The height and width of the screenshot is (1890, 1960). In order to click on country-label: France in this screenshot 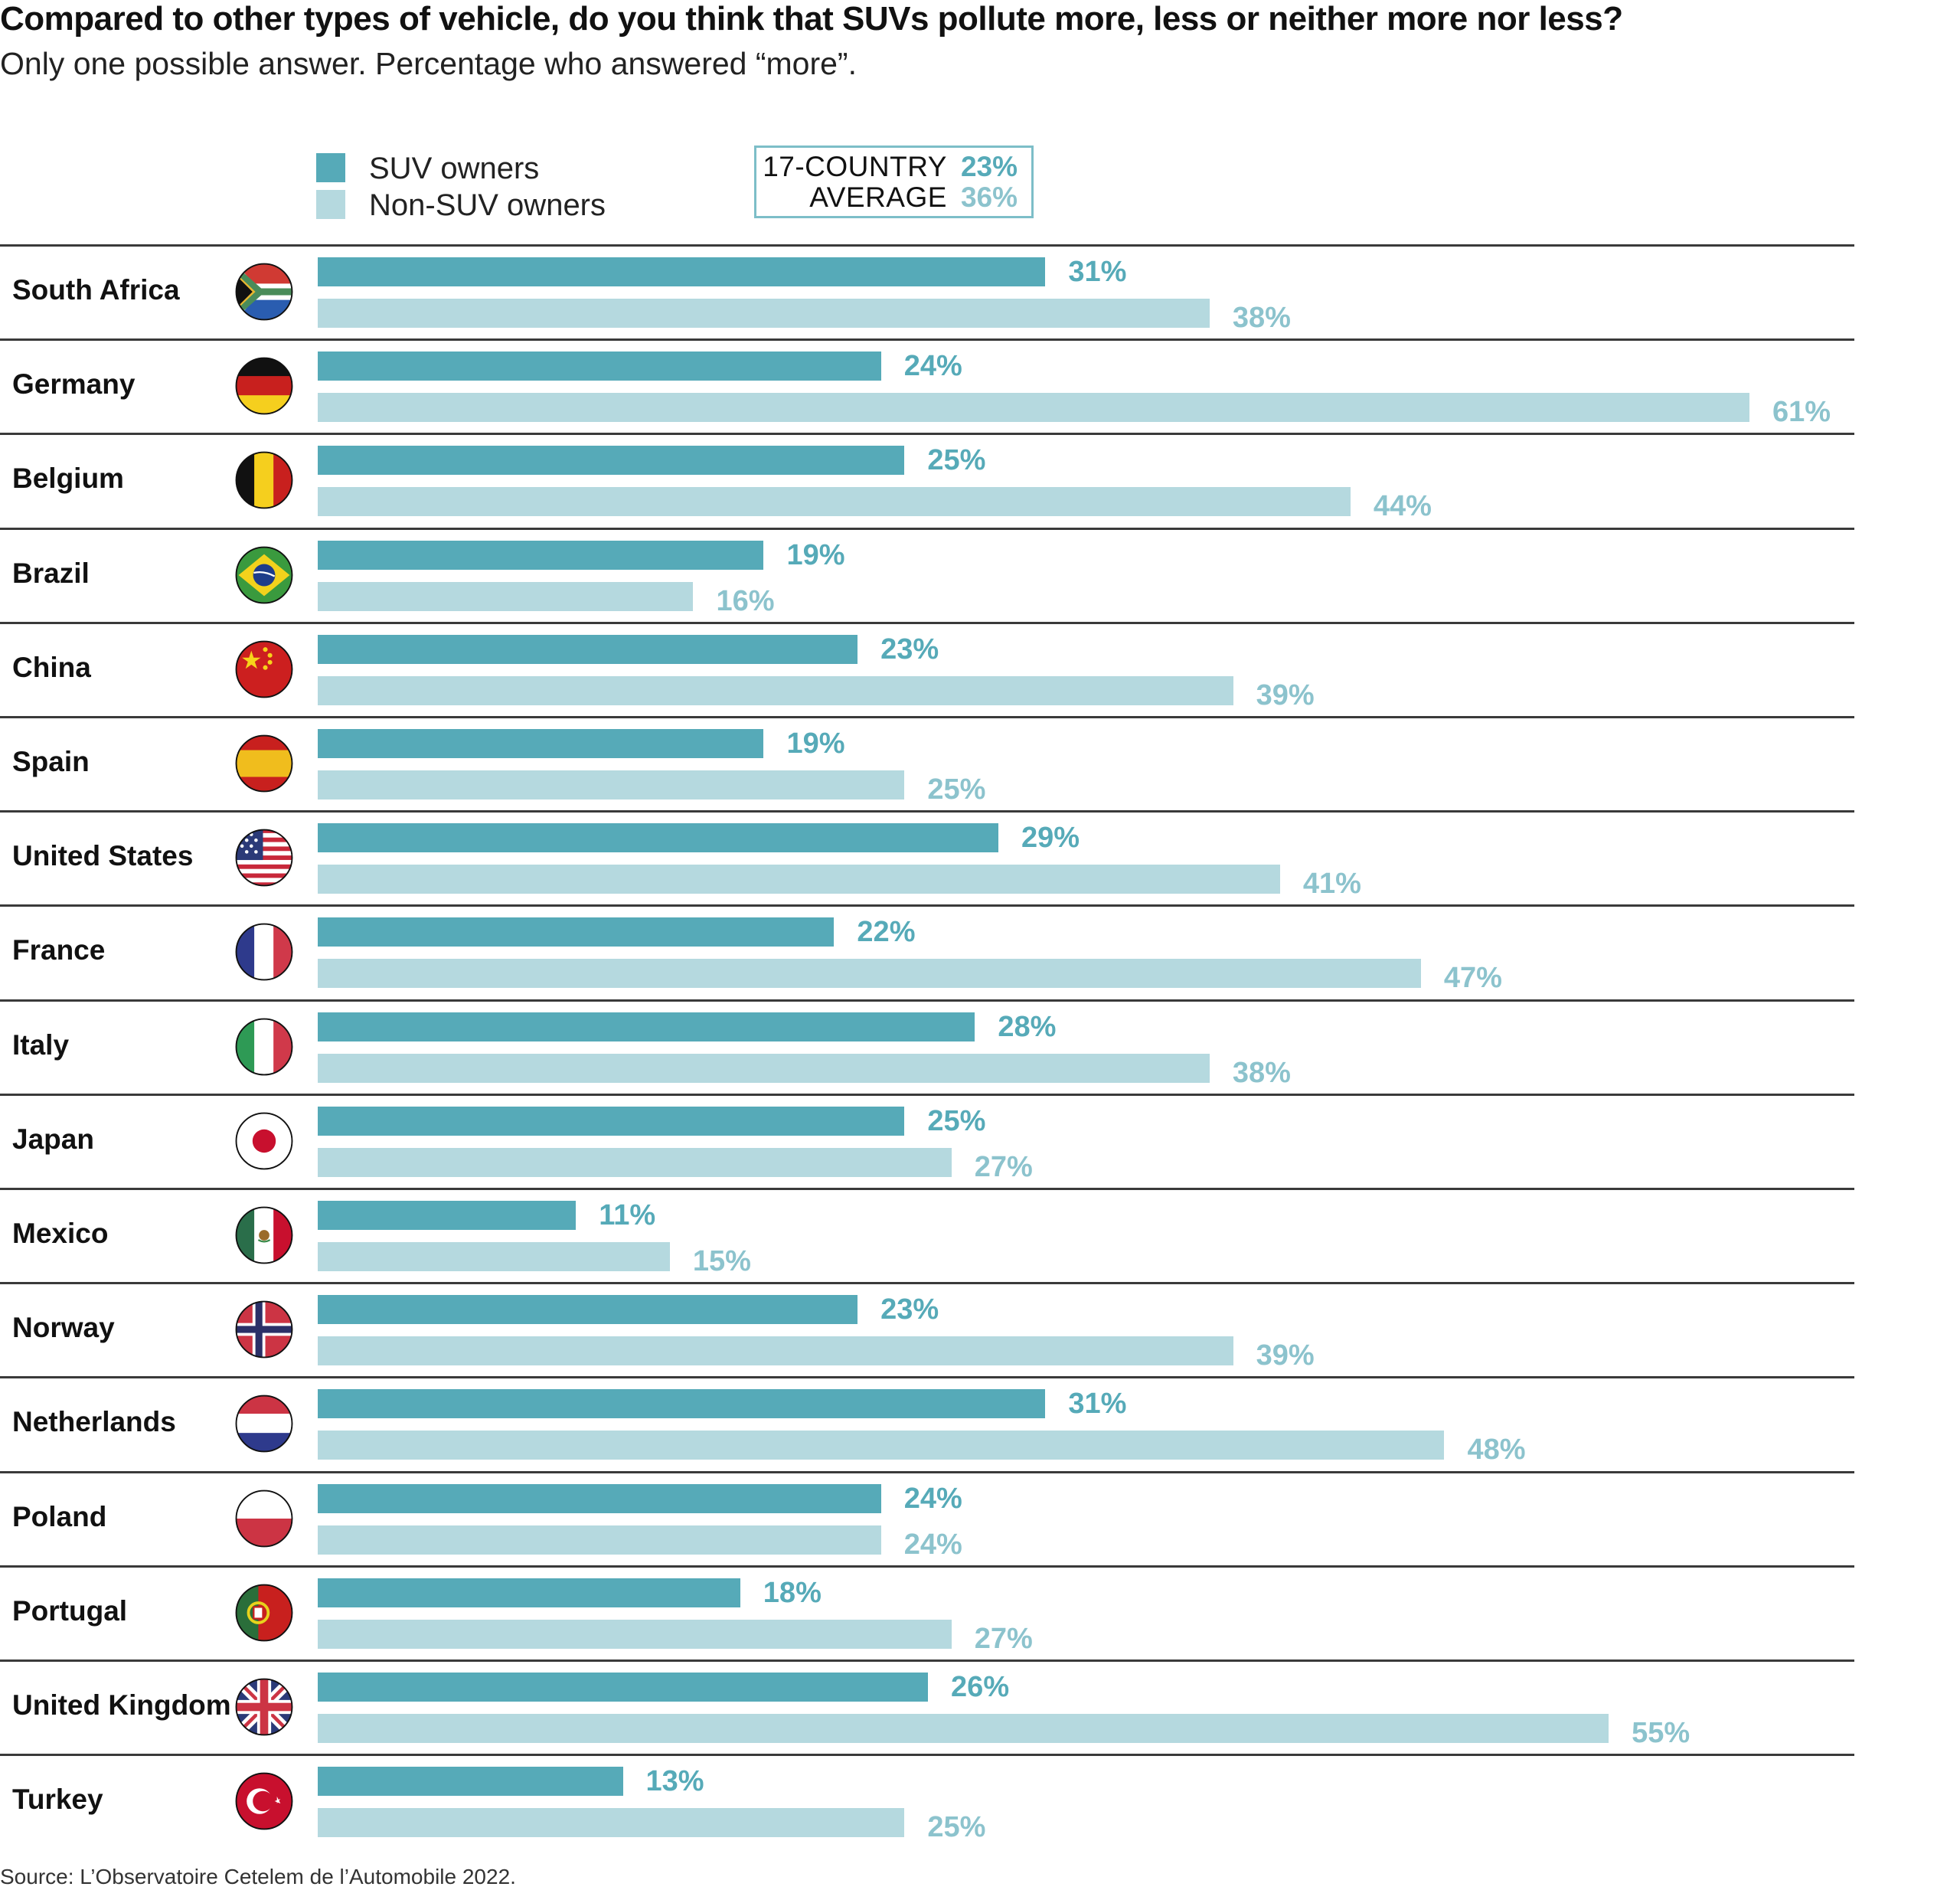, I will do `click(59, 950)`.